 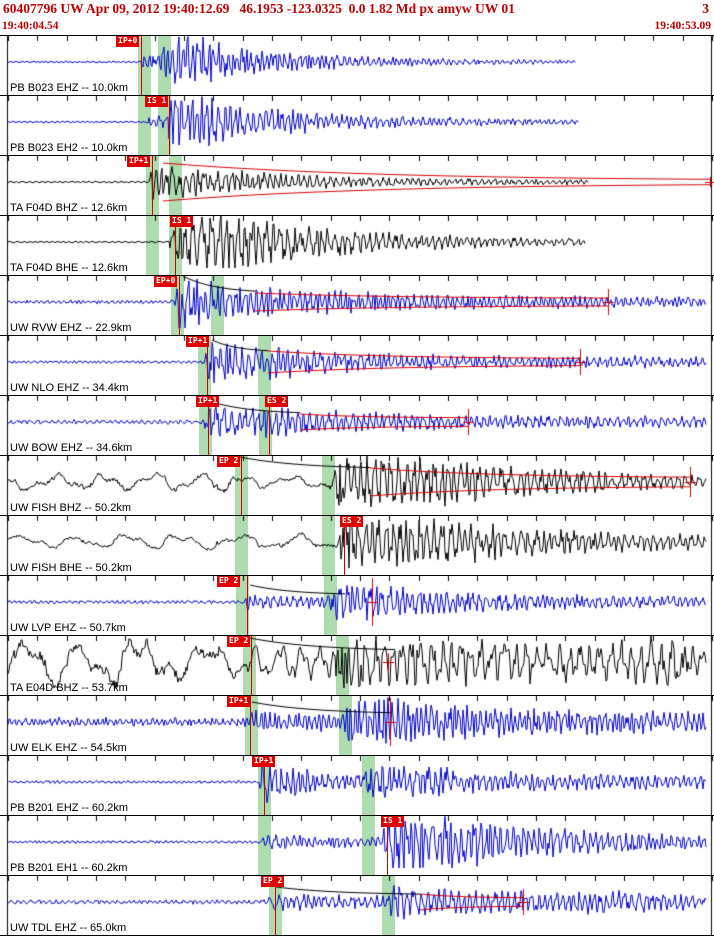 I want to click on page-indicator: 3, so click(x=705, y=8).